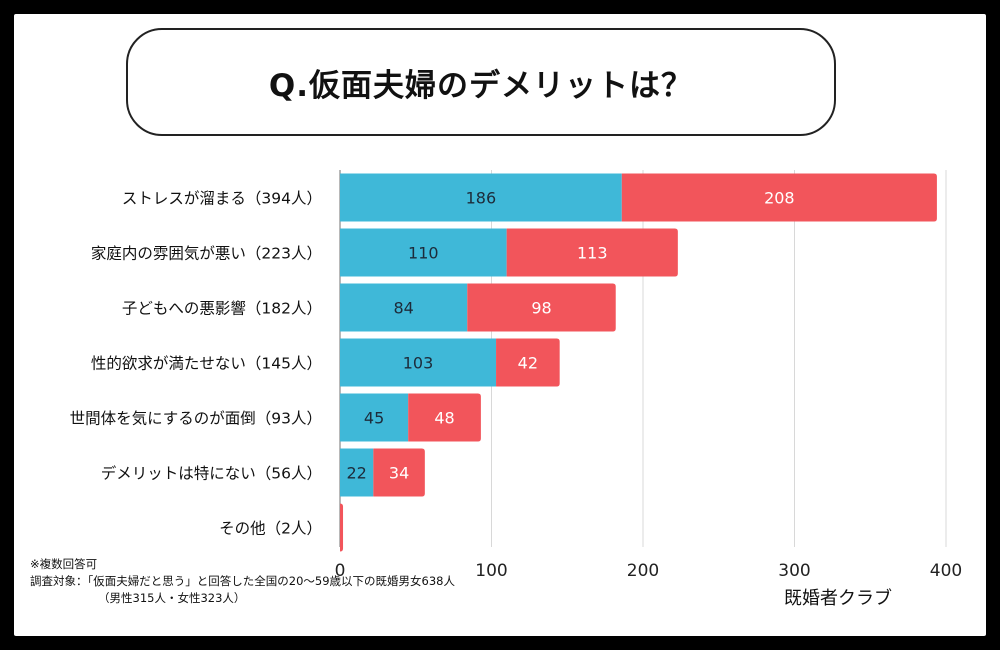 The image size is (1000, 650). What do you see at coordinates (946, 571) in the screenshot?
I see `x-tick-label: 400` at bounding box center [946, 571].